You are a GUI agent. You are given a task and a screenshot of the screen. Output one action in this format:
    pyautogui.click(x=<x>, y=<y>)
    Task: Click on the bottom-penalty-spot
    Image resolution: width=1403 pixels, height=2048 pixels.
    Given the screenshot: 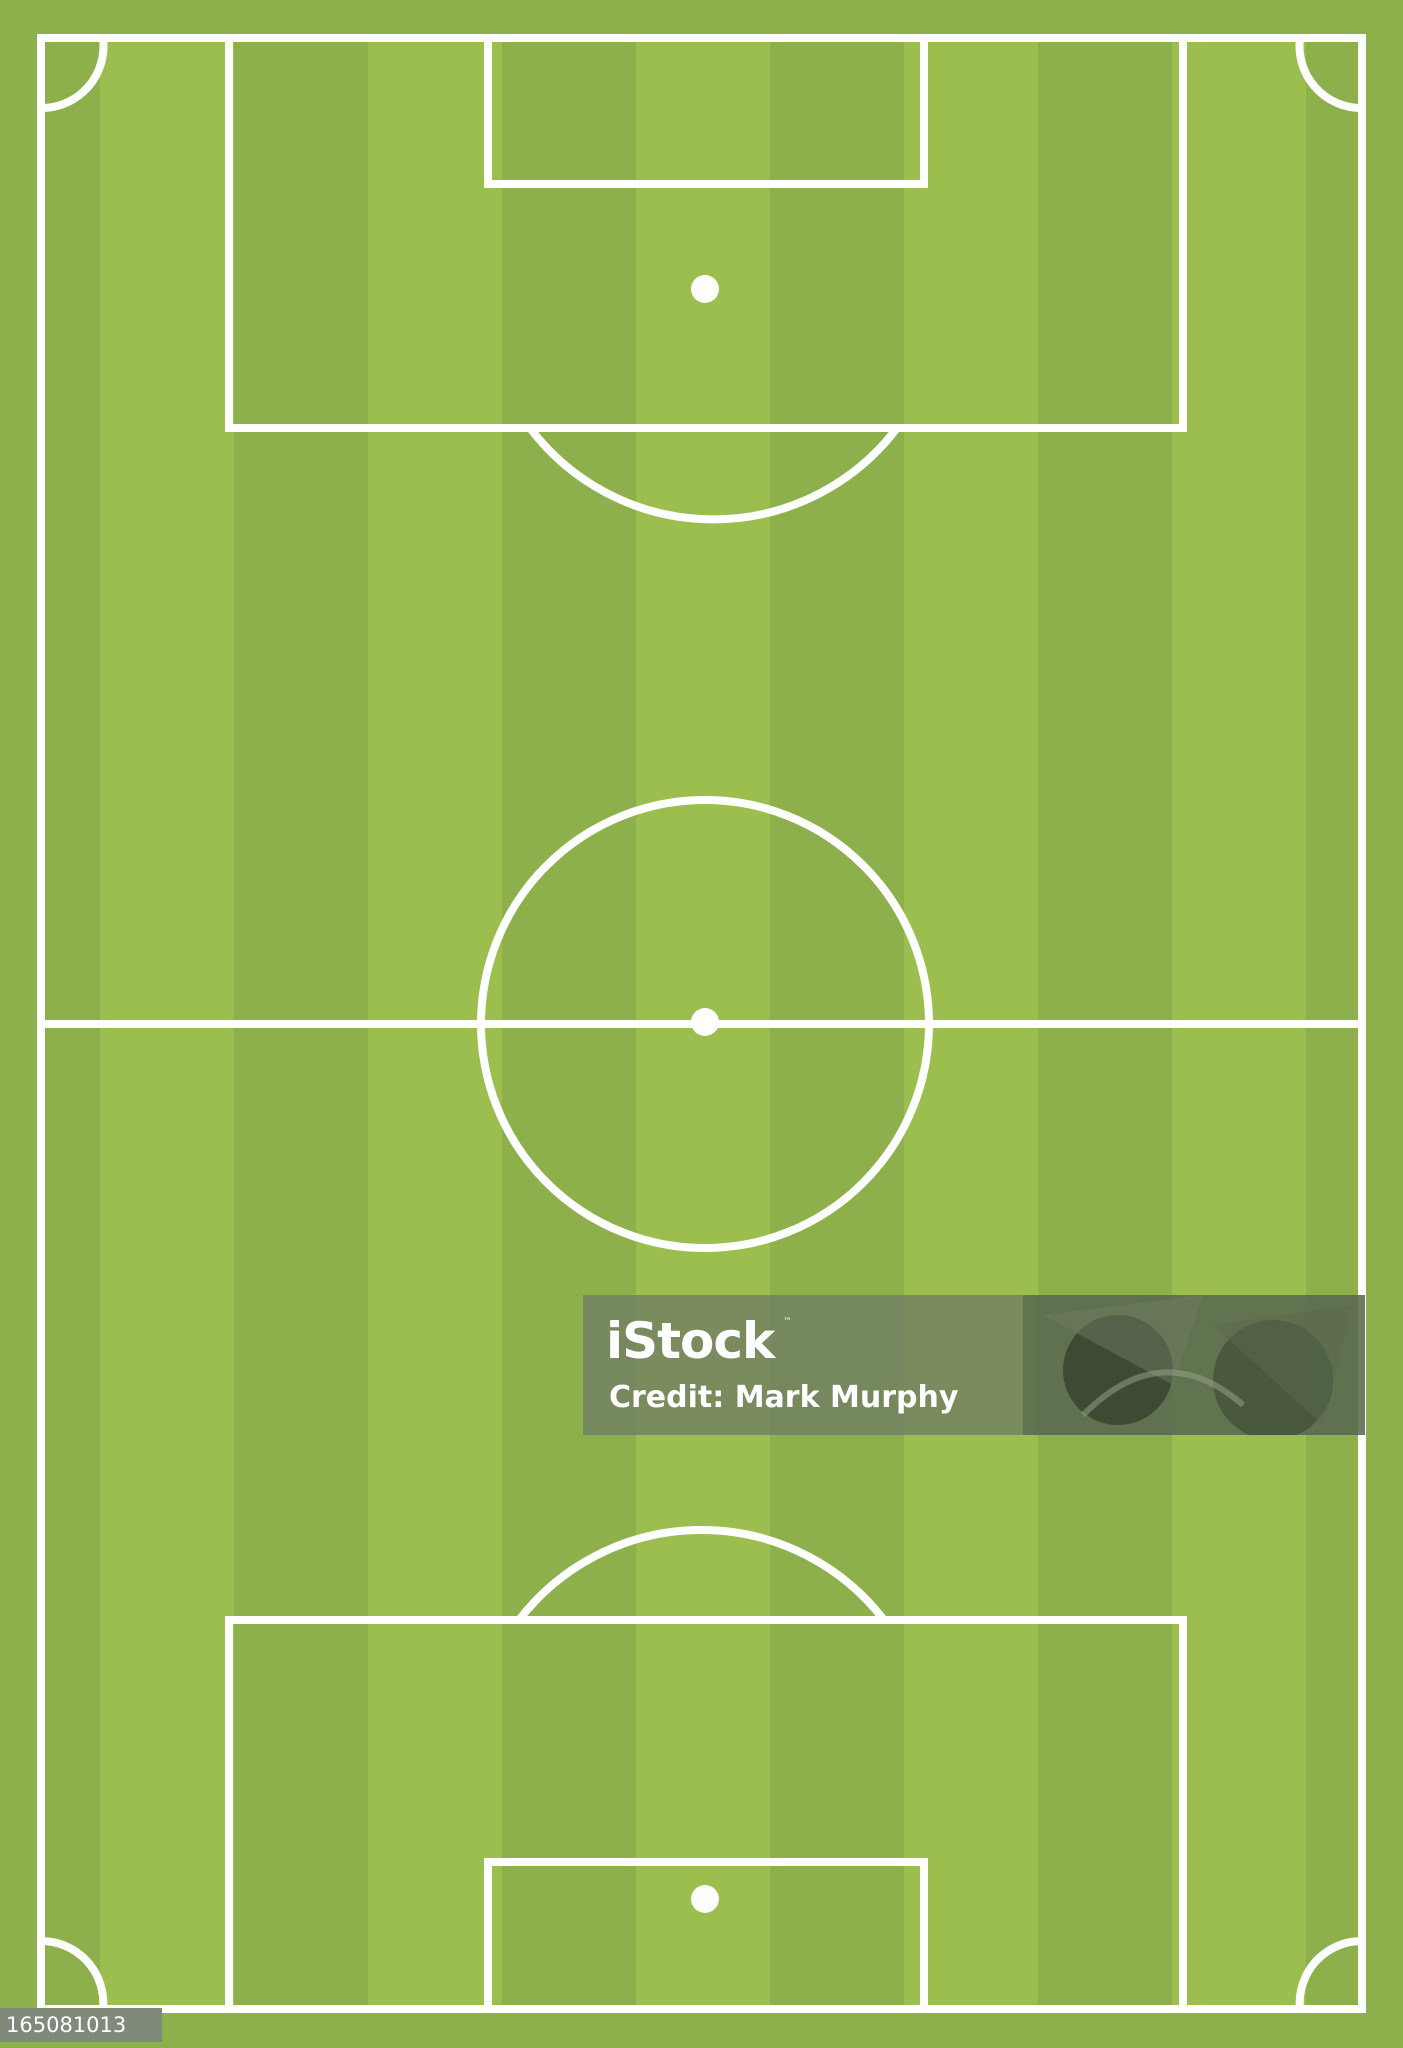 What is the action you would take?
    pyautogui.click(x=705, y=1899)
    